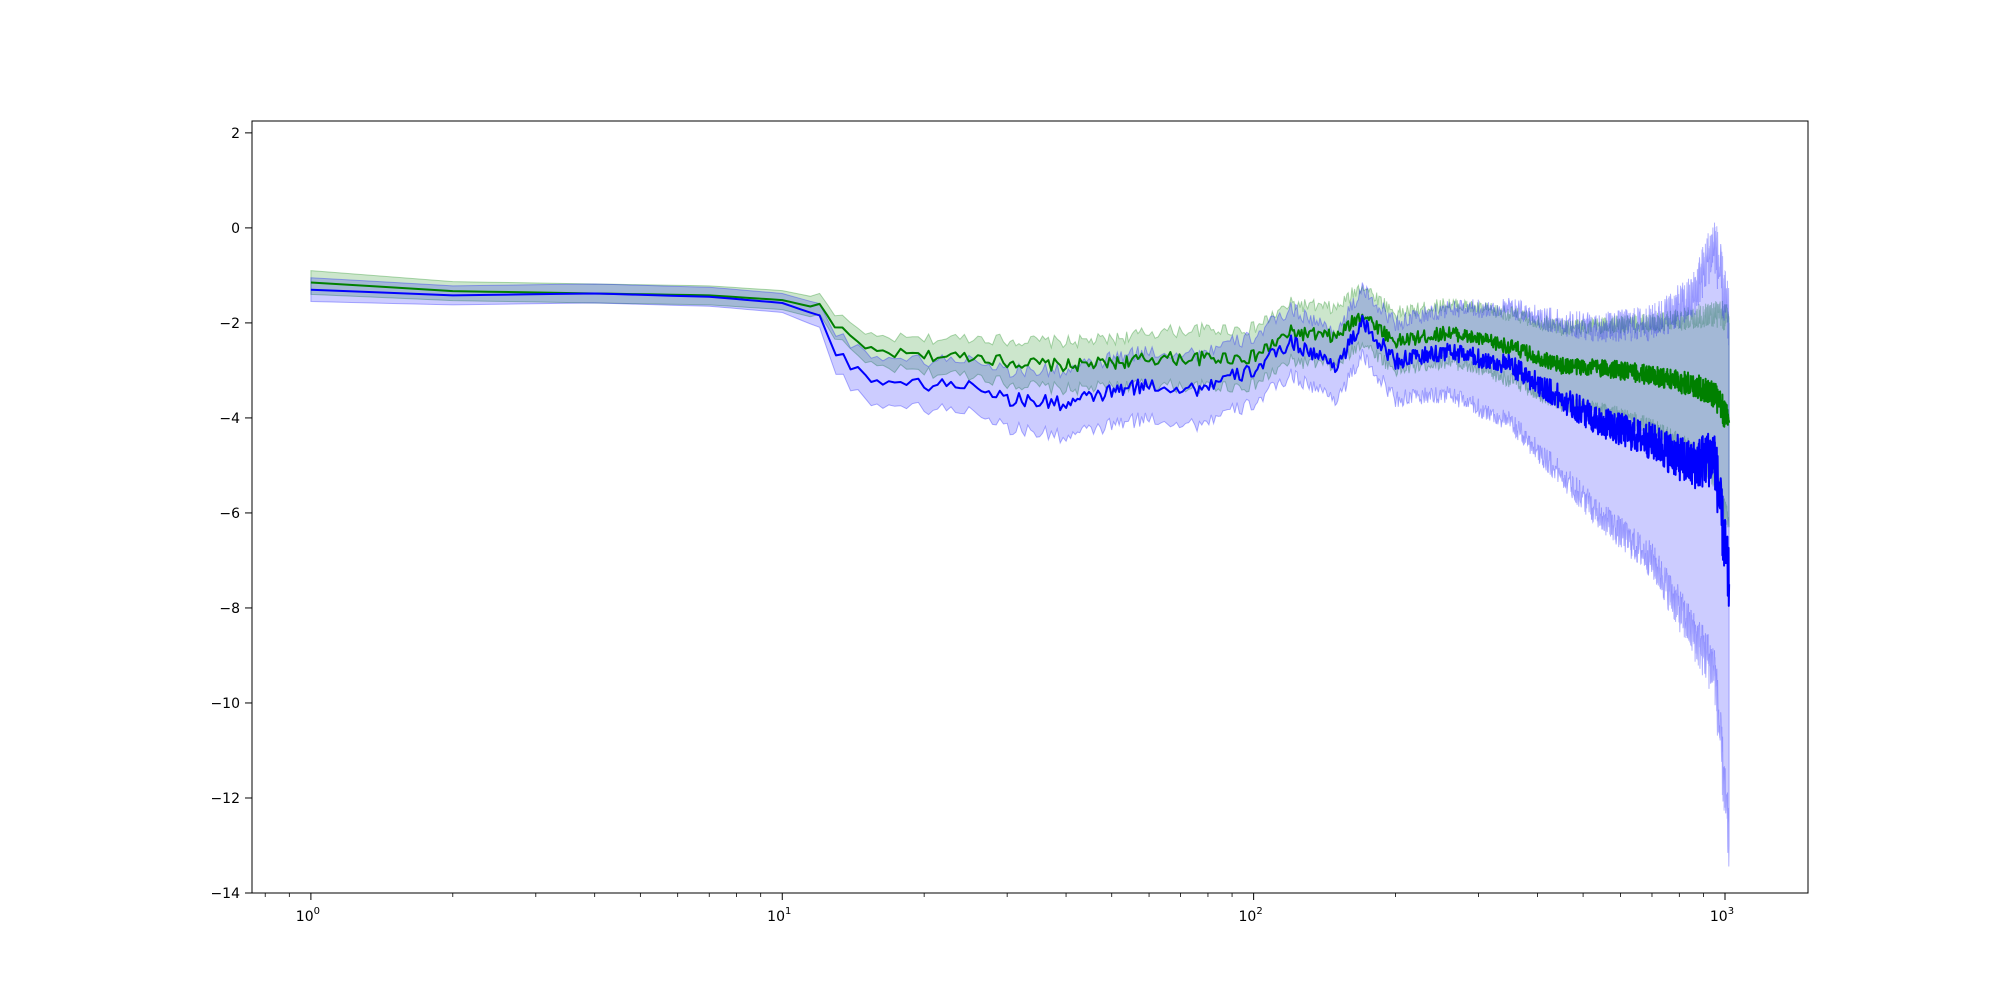 This screenshot has width=2000, height=1004. I want to click on y-tick-label: −14, so click(225, 894).